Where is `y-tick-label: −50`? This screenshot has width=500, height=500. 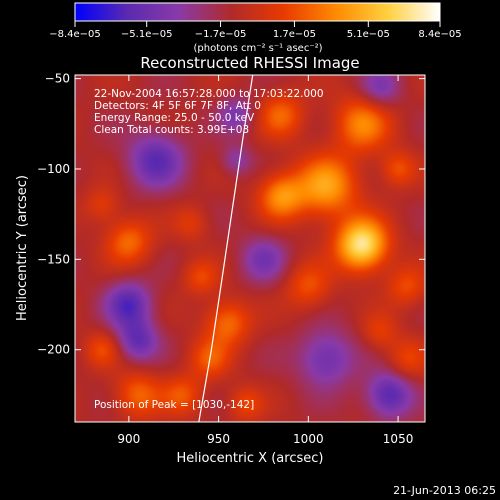 y-tick-label: −50 is located at coordinates (57, 79).